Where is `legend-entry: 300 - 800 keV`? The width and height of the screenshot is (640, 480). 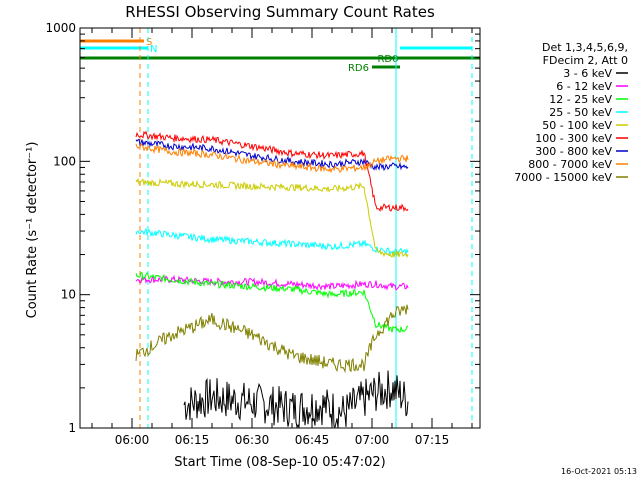 legend-entry: 300 - 800 keV is located at coordinates (573, 151).